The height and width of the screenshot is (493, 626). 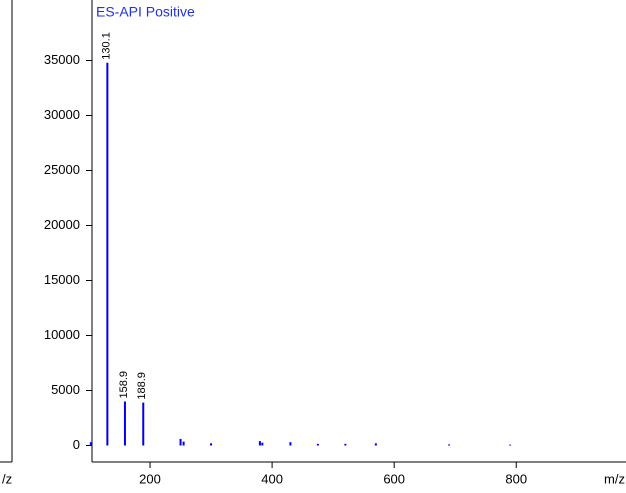 I want to click on x-tick-label: 800, so click(x=516, y=478).